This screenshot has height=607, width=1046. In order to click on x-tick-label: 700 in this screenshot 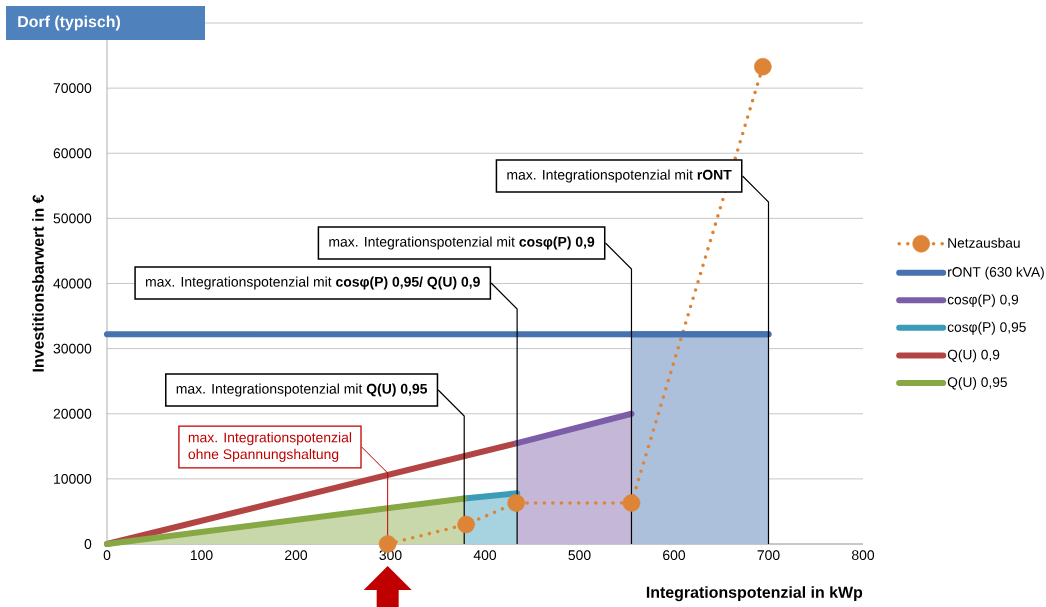, I will do `click(768, 555)`.